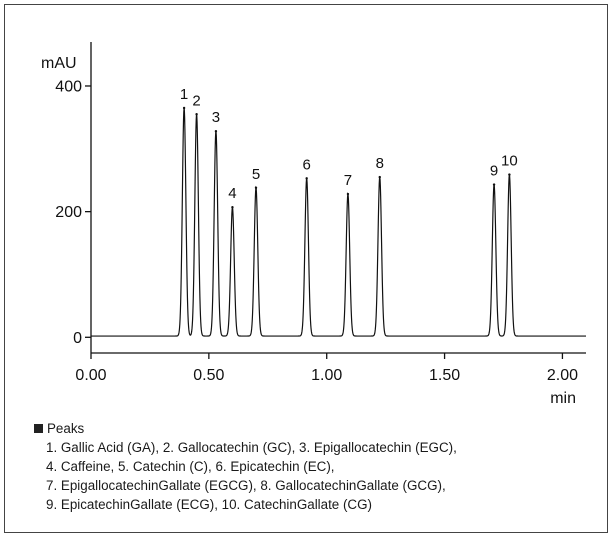 The width and height of the screenshot is (613, 538). What do you see at coordinates (562, 375) in the screenshot?
I see `x-tick-label: 2.00` at bounding box center [562, 375].